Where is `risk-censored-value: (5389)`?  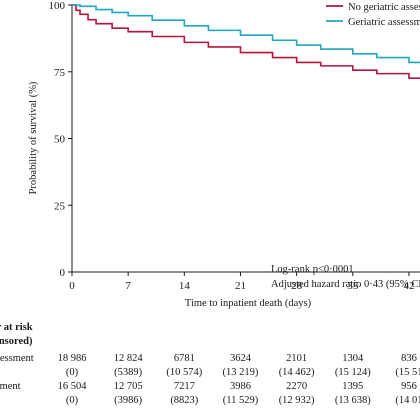 risk-censored-value: (5389) is located at coordinates (128, 372).